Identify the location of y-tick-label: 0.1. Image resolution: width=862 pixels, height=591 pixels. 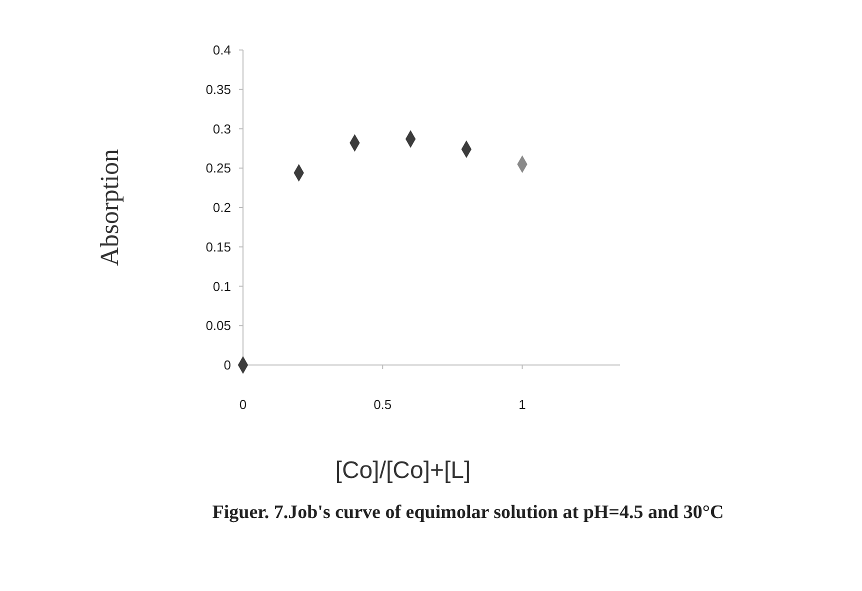
(221, 286).